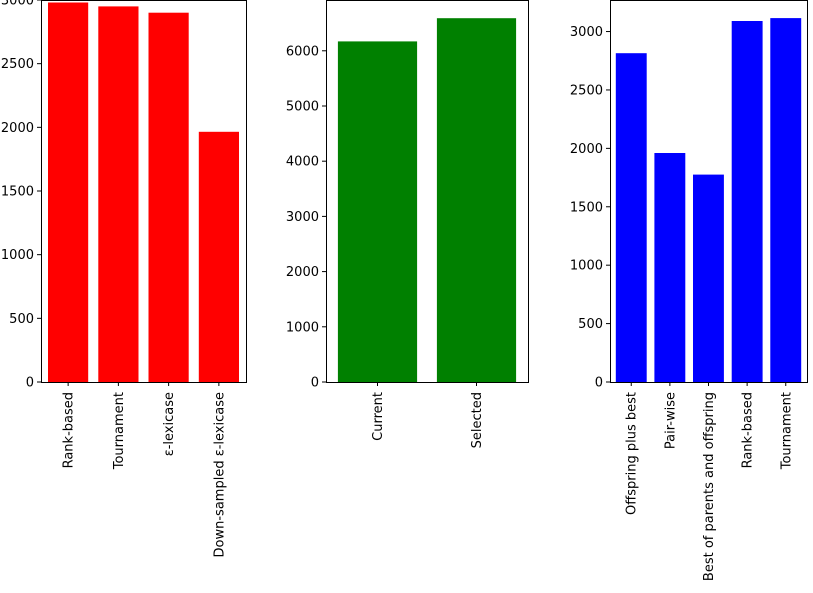 The height and width of the screenshot is (593, 813). Describe the element at coordinates (302, 51) in the screenshot. I see `y-tick-label: 6000` at that location.